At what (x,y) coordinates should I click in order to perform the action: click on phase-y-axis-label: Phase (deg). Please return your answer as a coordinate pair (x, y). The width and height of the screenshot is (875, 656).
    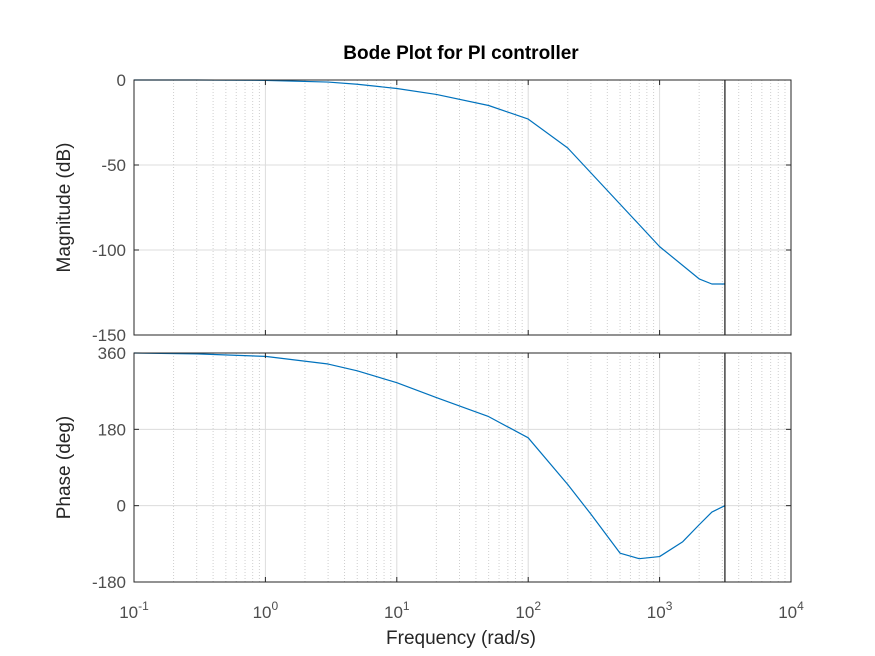
    Looking at the image, I should click on (64, 468).